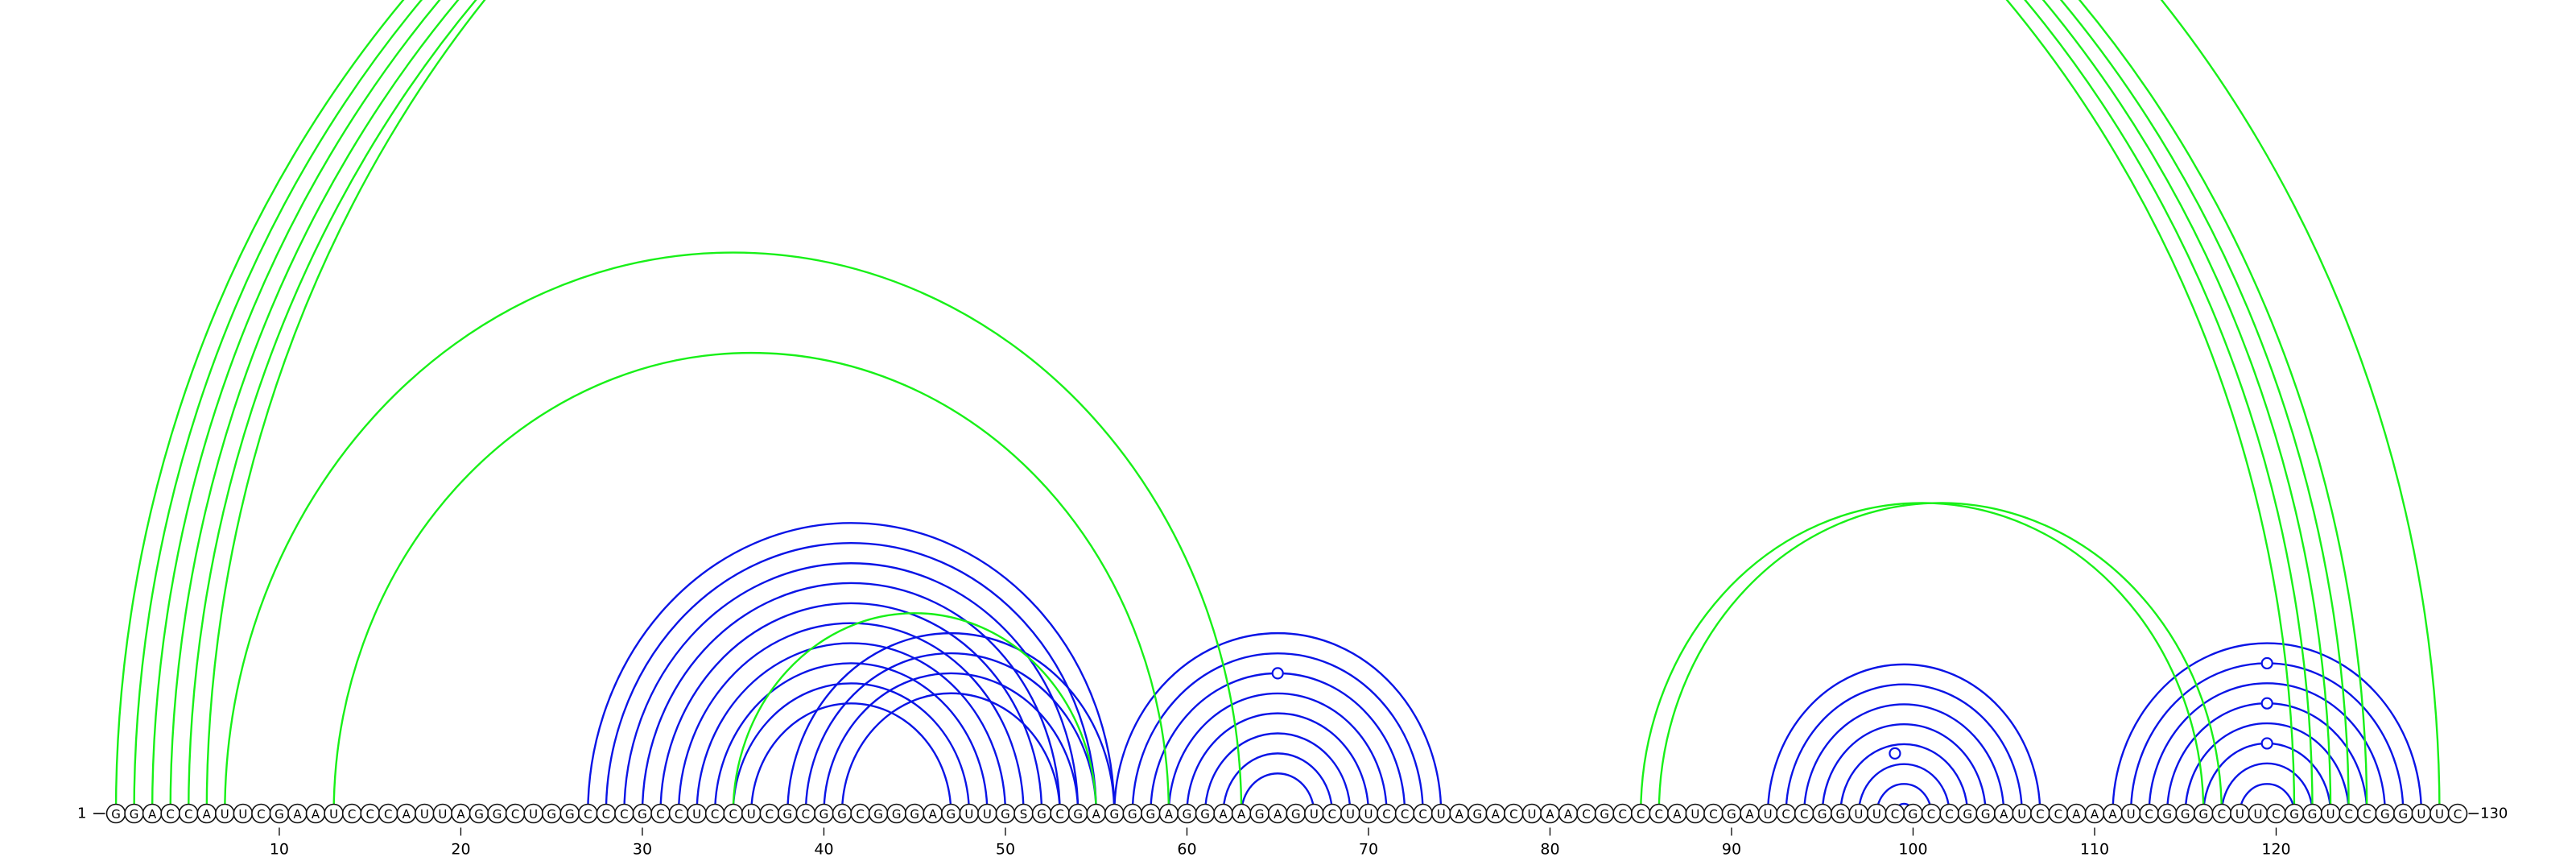 The image size is (2576, 857). What do you see at coordinates (1368, 849) in the screenshot?
I see `tick-label: 70` at bounding box center [1368, 849].